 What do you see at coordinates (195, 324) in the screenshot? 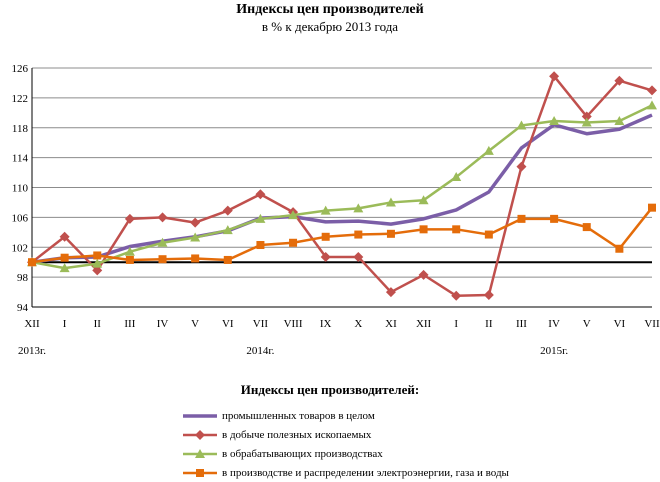
I see `x-tick-label: V` at bounding box center [195, 324].